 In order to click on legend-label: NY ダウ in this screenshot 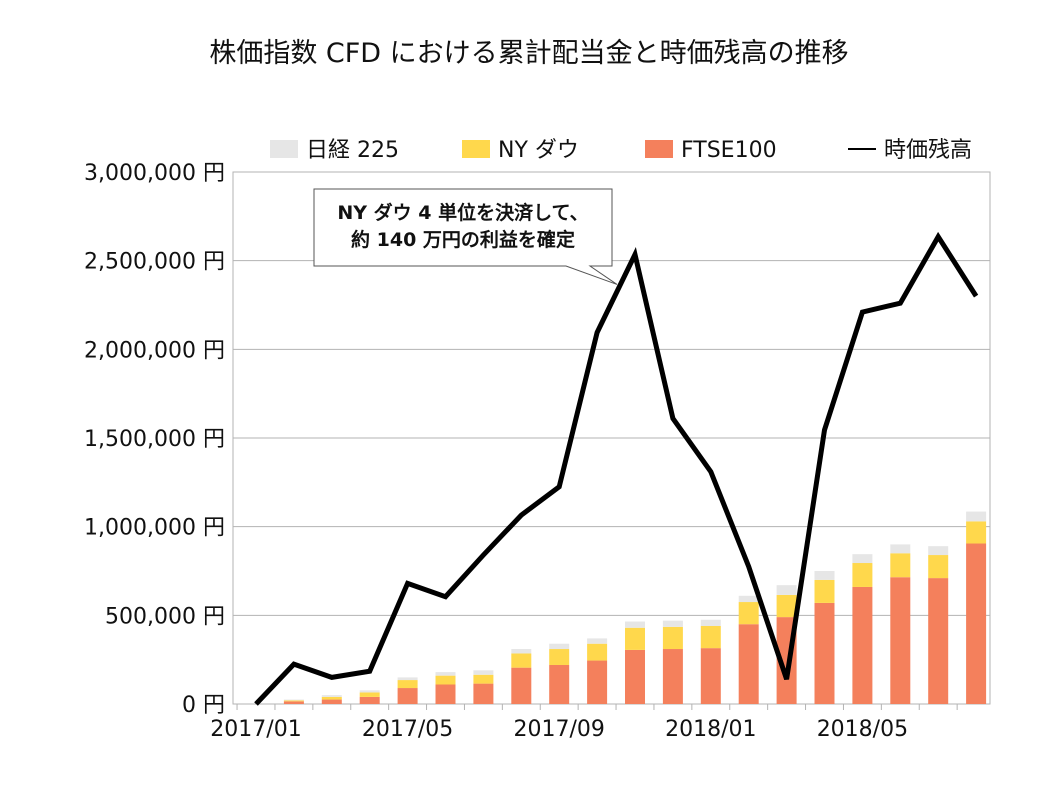, I will do `click(538, 150)`.